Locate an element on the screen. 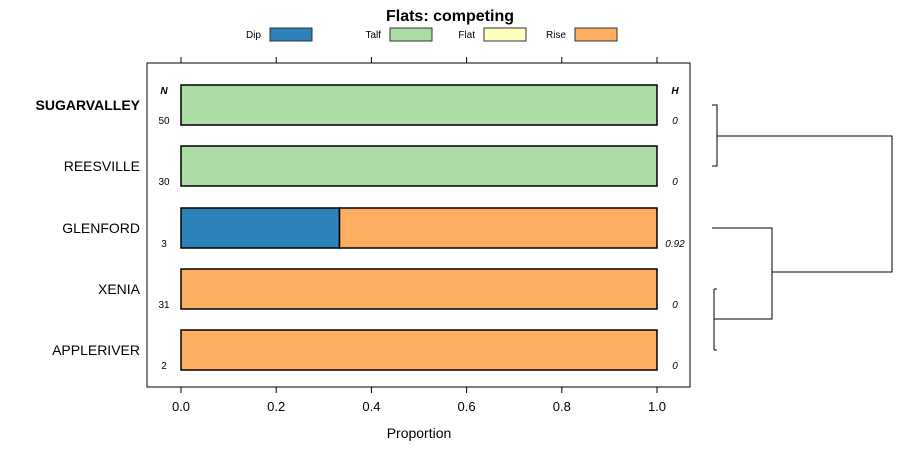 The height and width of the screenshot is (465, 900). row-h: 0.92 is located at coordinates (675, 244).